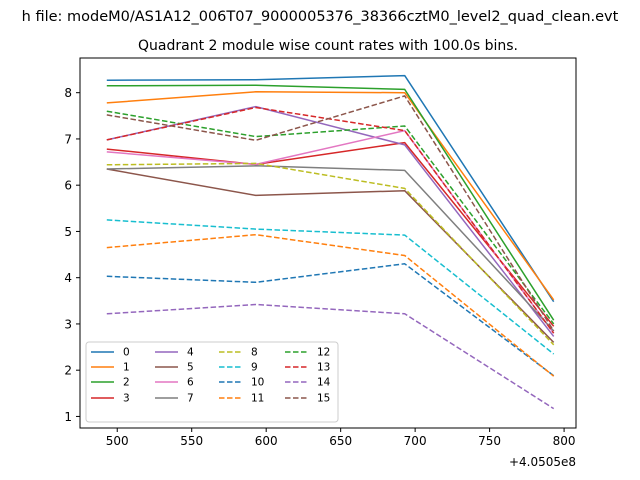 The image size is (640, 480). I want to click on legend-label-10: 10, so click(257, 383).